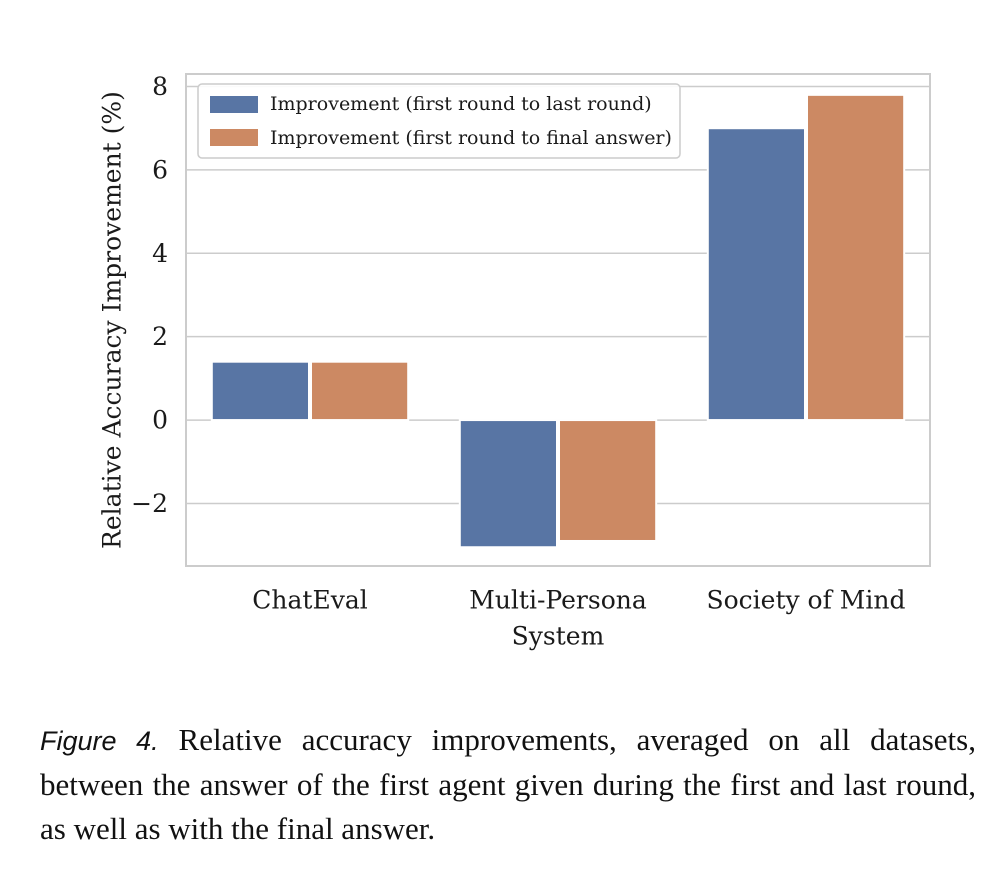  What do you see at coordinates (149, 503) in the screenshot?
I see `y-tick-label: −2` at bounding box center [149, 503].